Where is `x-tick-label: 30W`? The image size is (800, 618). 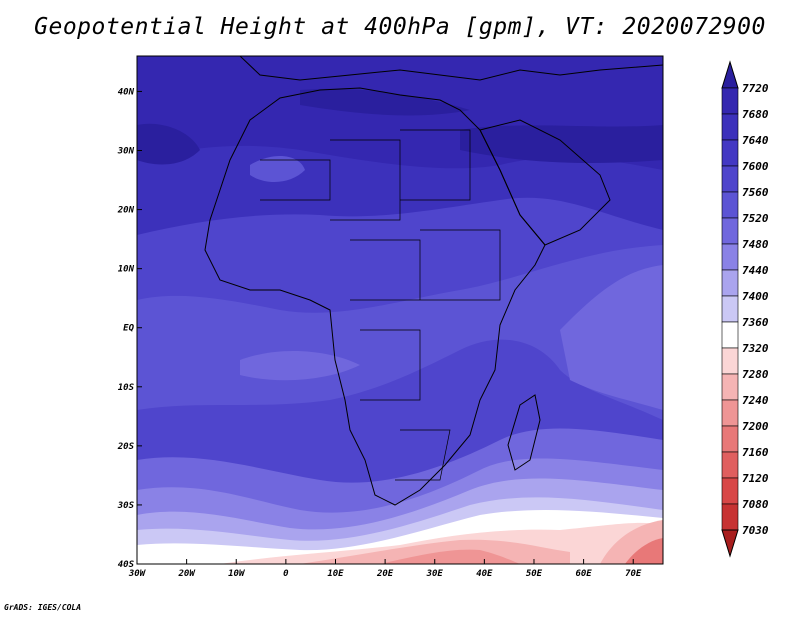 x-tick-label: 30W is located at coordinates (137, 574).